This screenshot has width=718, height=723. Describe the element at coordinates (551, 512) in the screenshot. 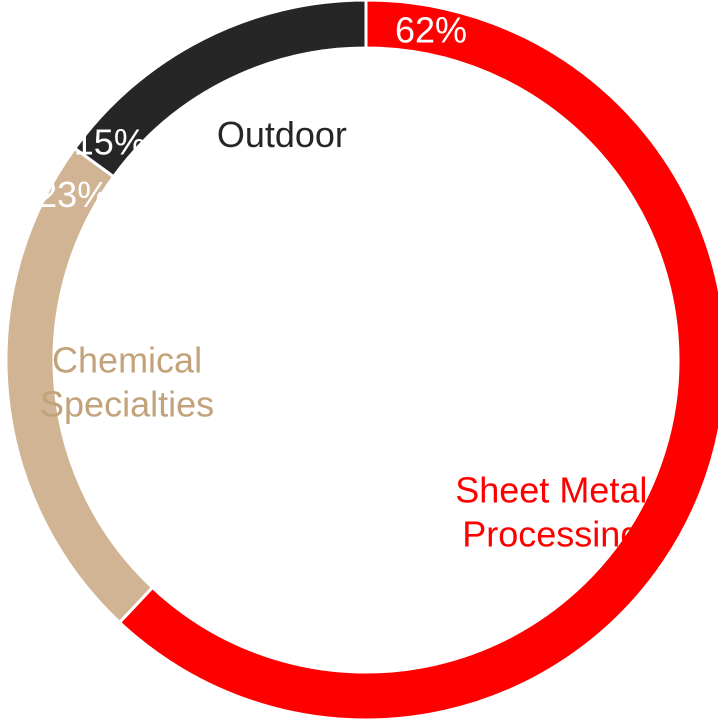

I see `category-label-sheet-metal-processing: Sheet Metal Processing` at that location.